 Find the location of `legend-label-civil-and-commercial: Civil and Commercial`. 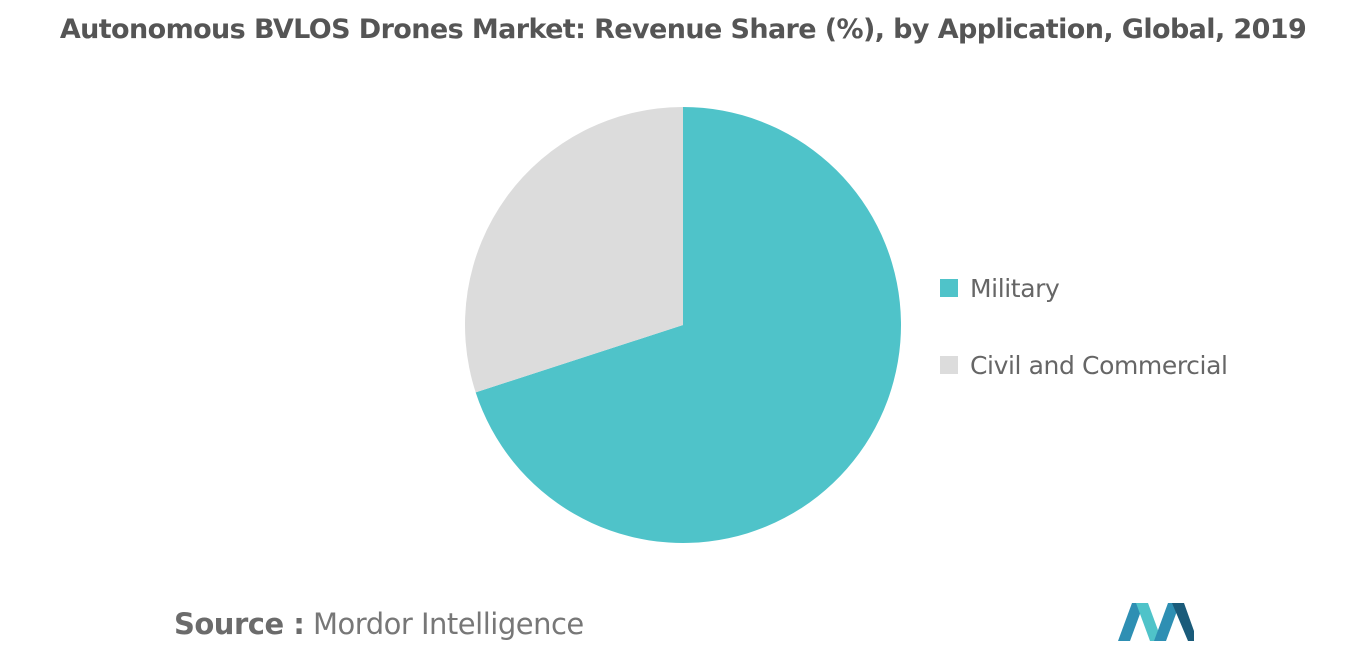

legend-label-civil-and-commercial: Civil and Commercial is located at coordinates (1099, 365).